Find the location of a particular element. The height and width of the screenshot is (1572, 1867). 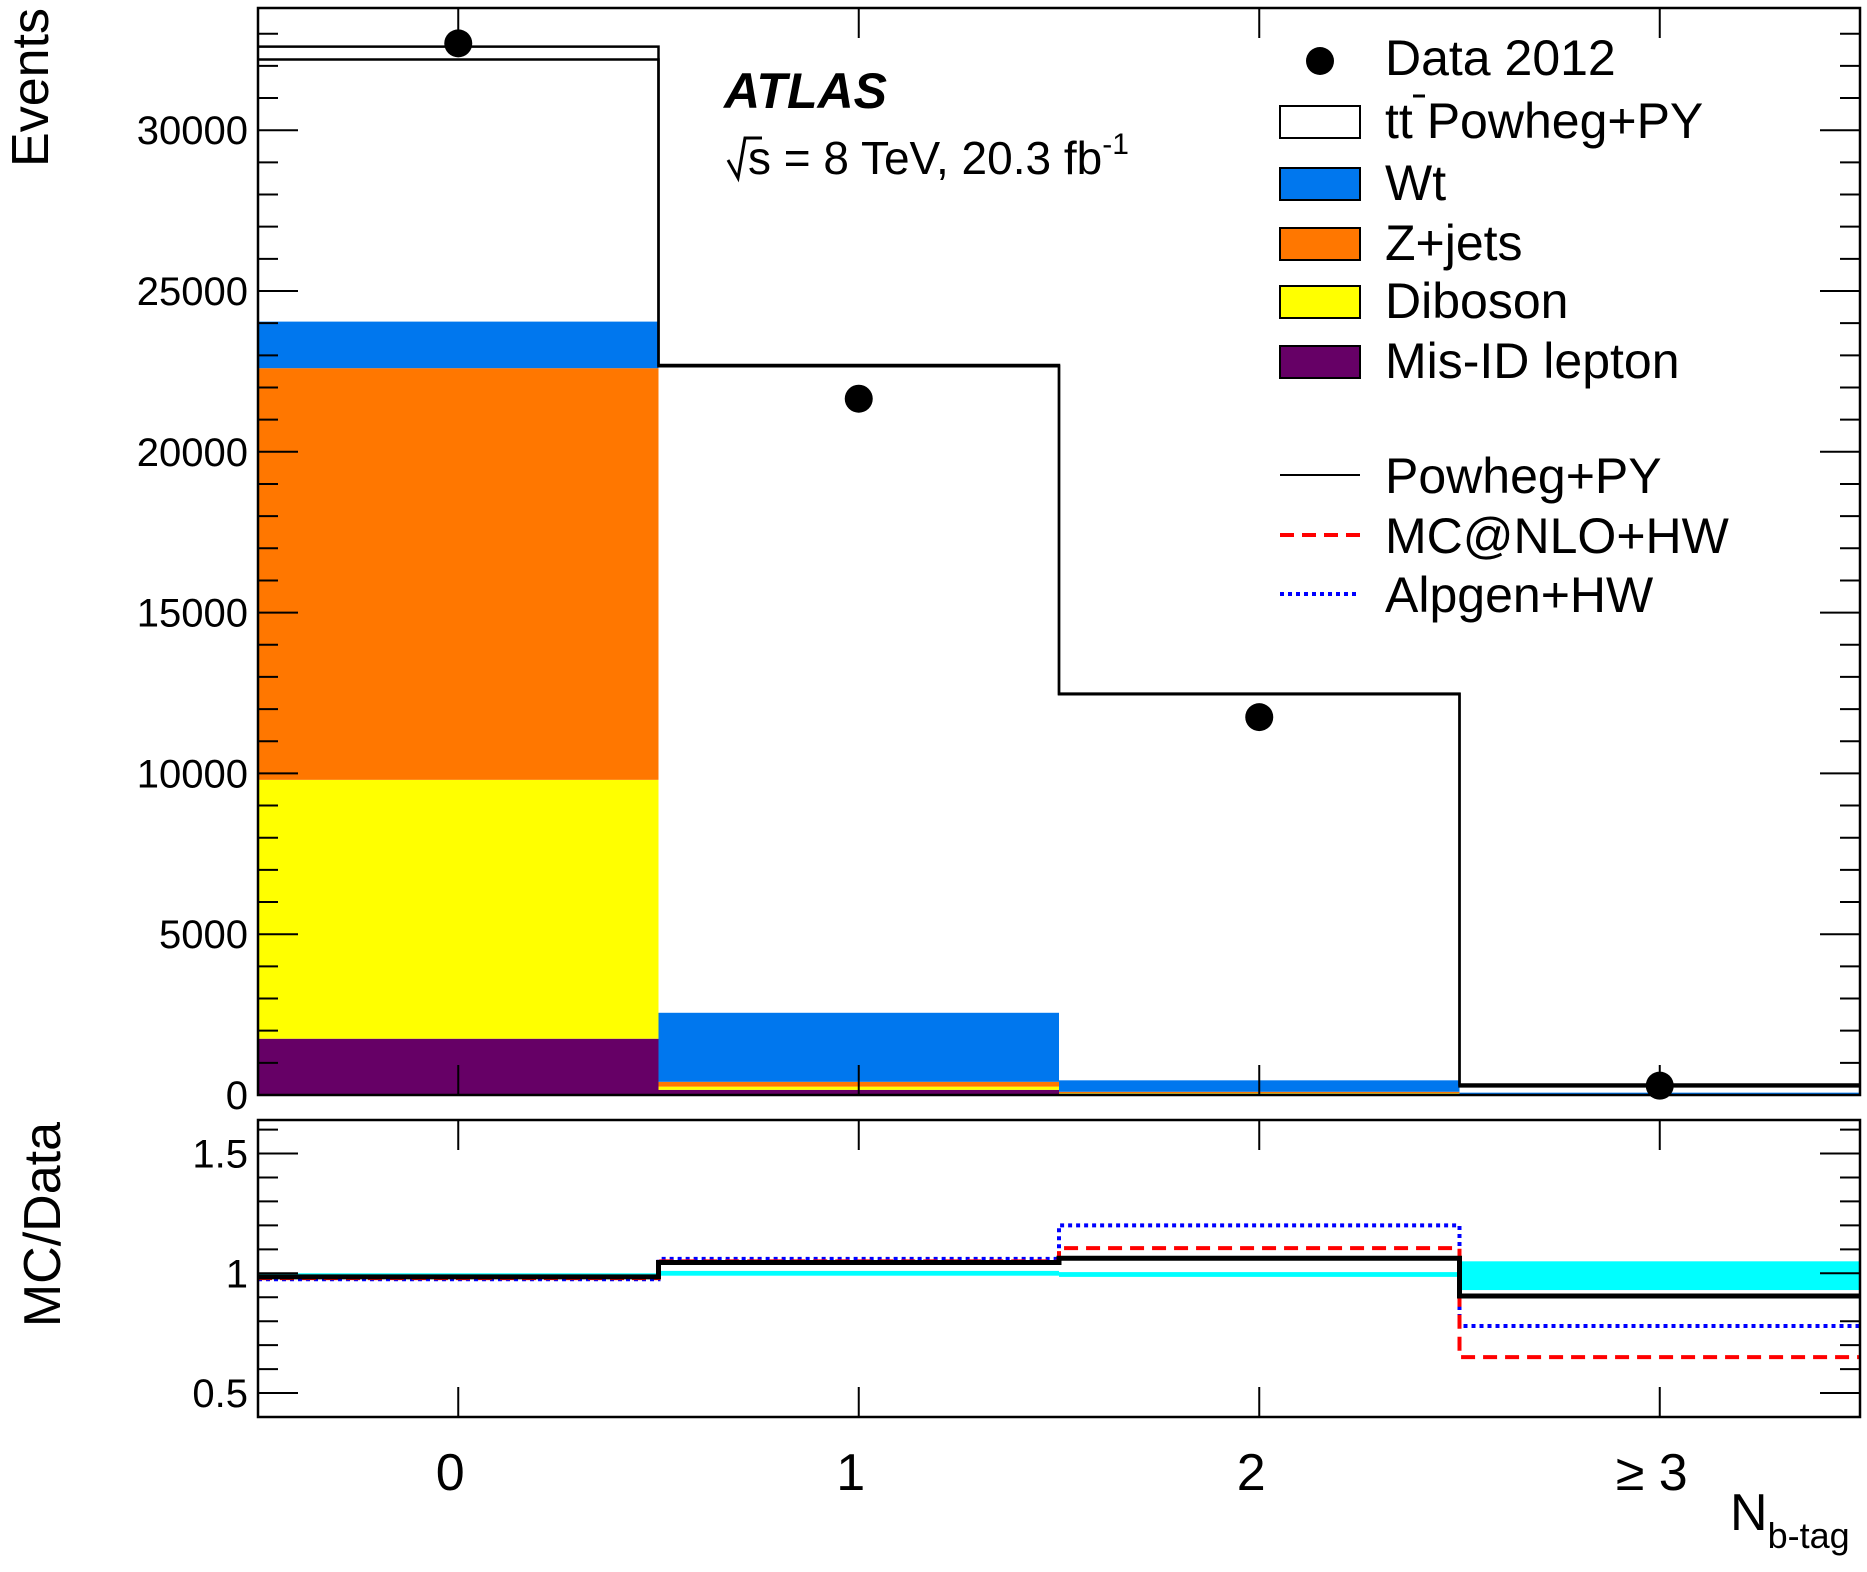

energy-lumi-label: s = 8 TeV, 20.3 fb-1 is located at coordinates (927, 156).